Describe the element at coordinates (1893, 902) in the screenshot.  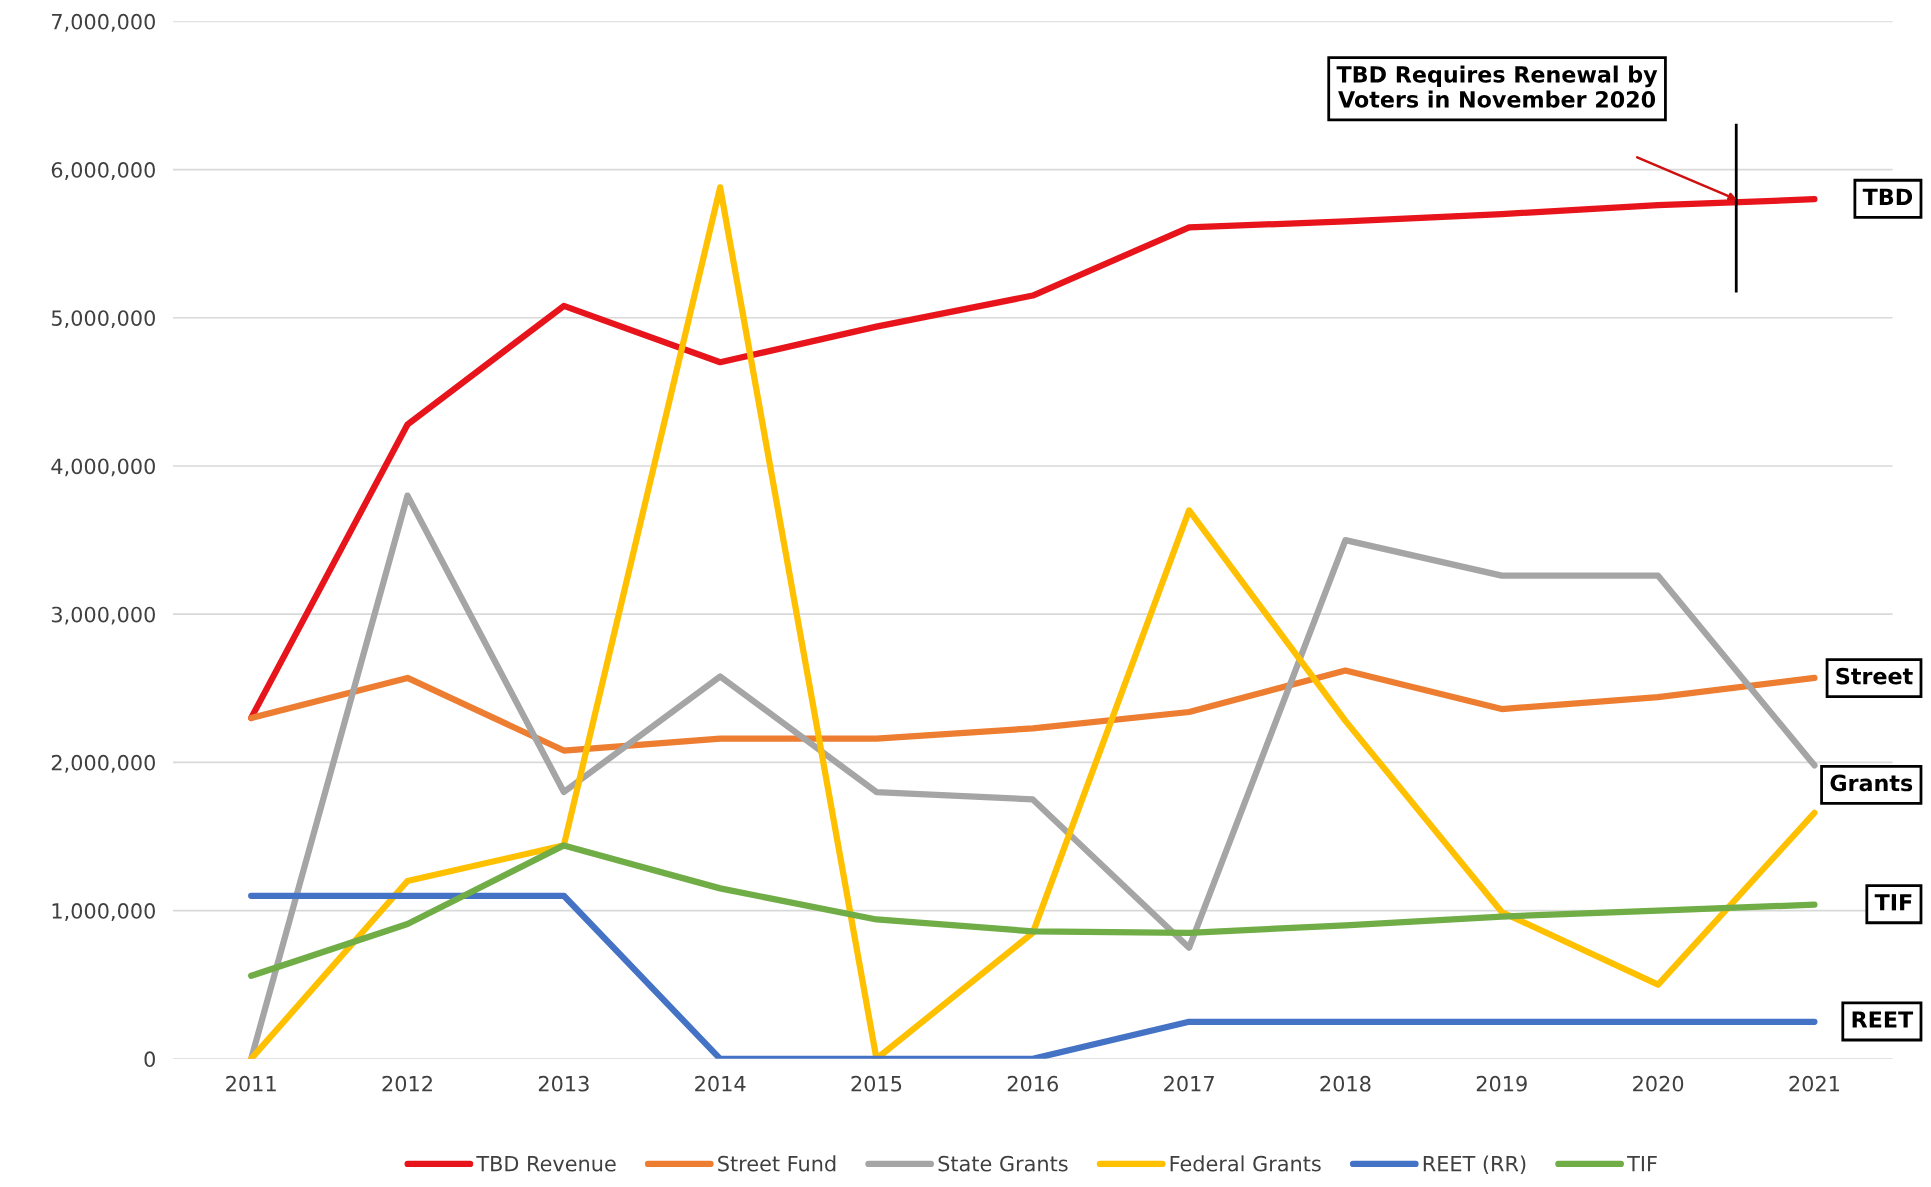
I see `annotation: TIF` at that location.